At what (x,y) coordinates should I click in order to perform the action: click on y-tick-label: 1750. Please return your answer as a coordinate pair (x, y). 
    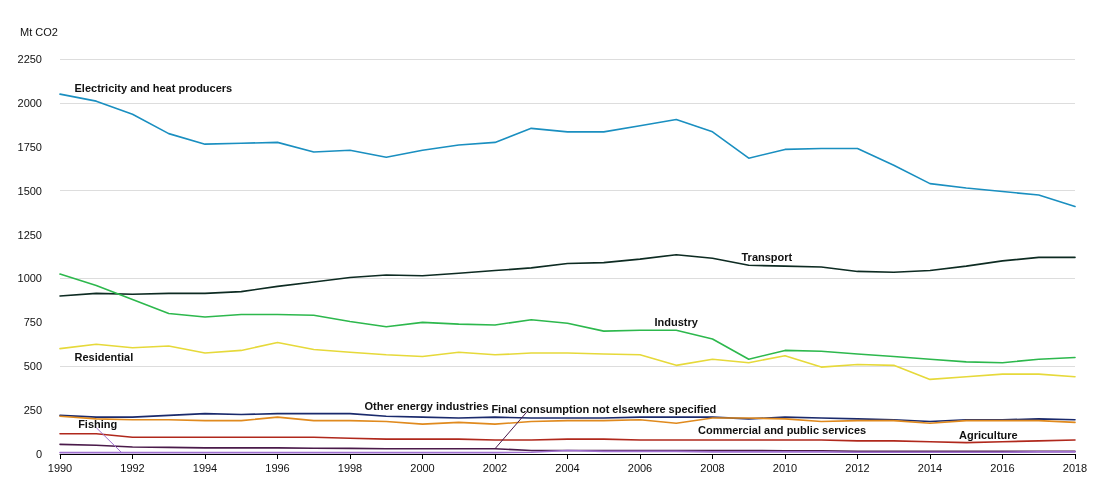
    Looking at the image, I should click on (29, 146).